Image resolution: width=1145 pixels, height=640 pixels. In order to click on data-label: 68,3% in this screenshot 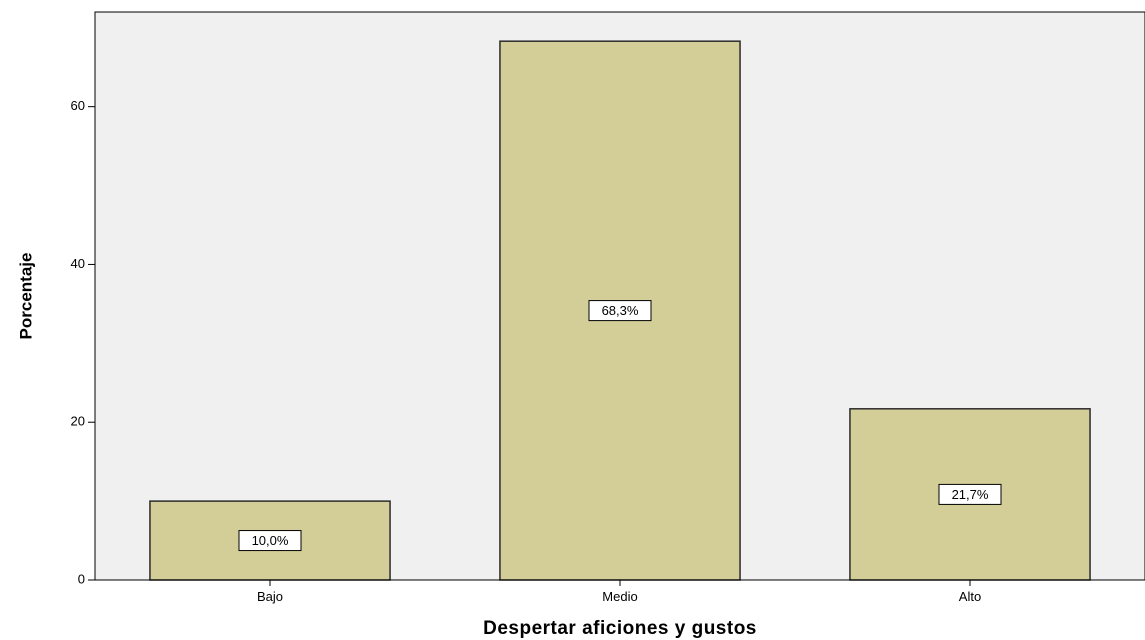, I will do `click(620, 310)`.